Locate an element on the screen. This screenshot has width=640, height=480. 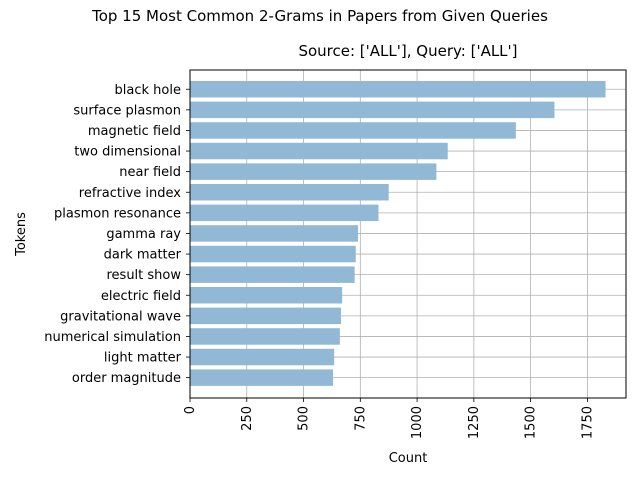
y-tick-label: gravitational wave is located at coordinates (120, 316).